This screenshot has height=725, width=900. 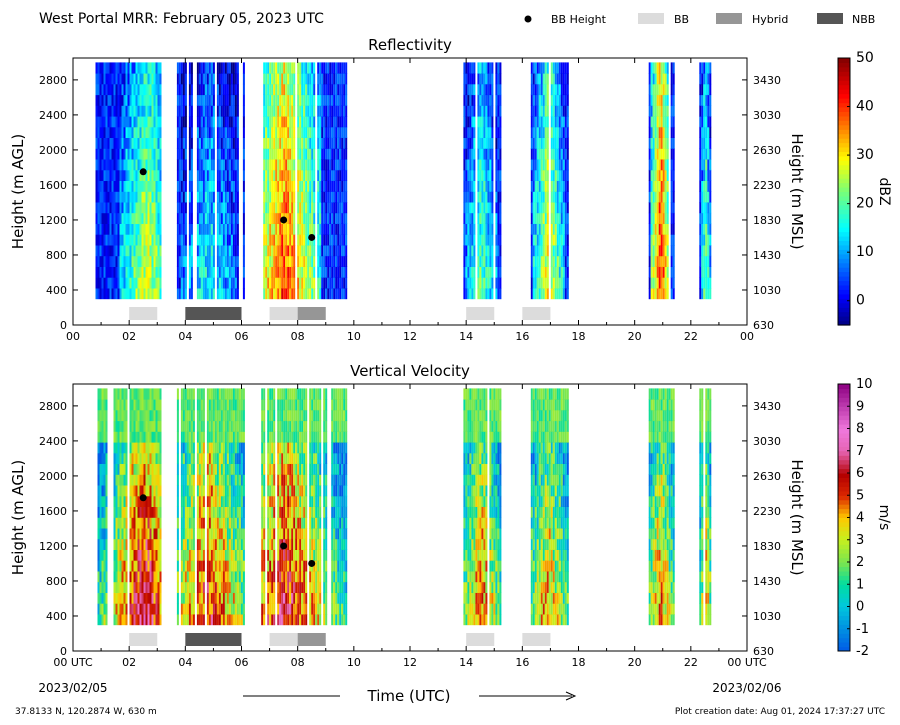 I want to click on x-tick-label: 18, so click(x=579, y=336).